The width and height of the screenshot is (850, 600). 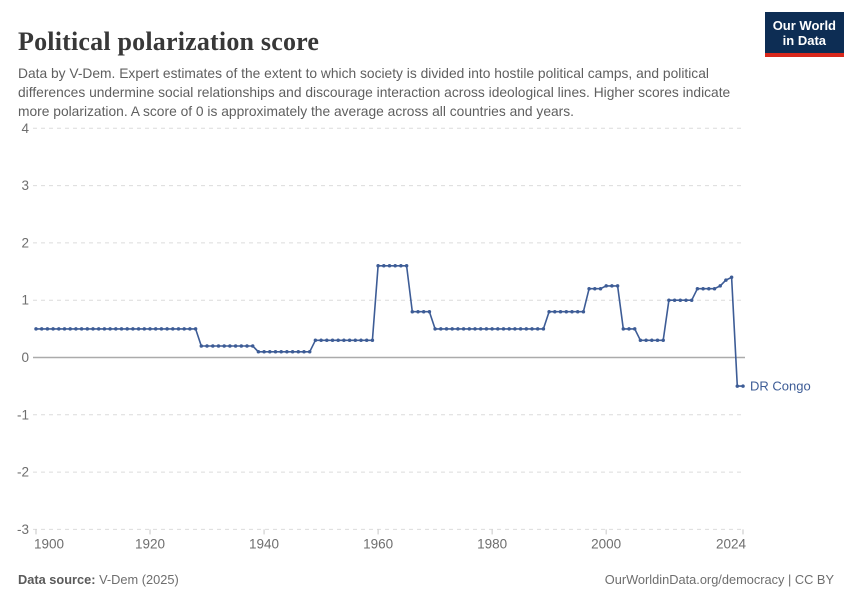 I want to click on data-source-note: Data source: V-Dem (2025), so click(x=98, y=579).